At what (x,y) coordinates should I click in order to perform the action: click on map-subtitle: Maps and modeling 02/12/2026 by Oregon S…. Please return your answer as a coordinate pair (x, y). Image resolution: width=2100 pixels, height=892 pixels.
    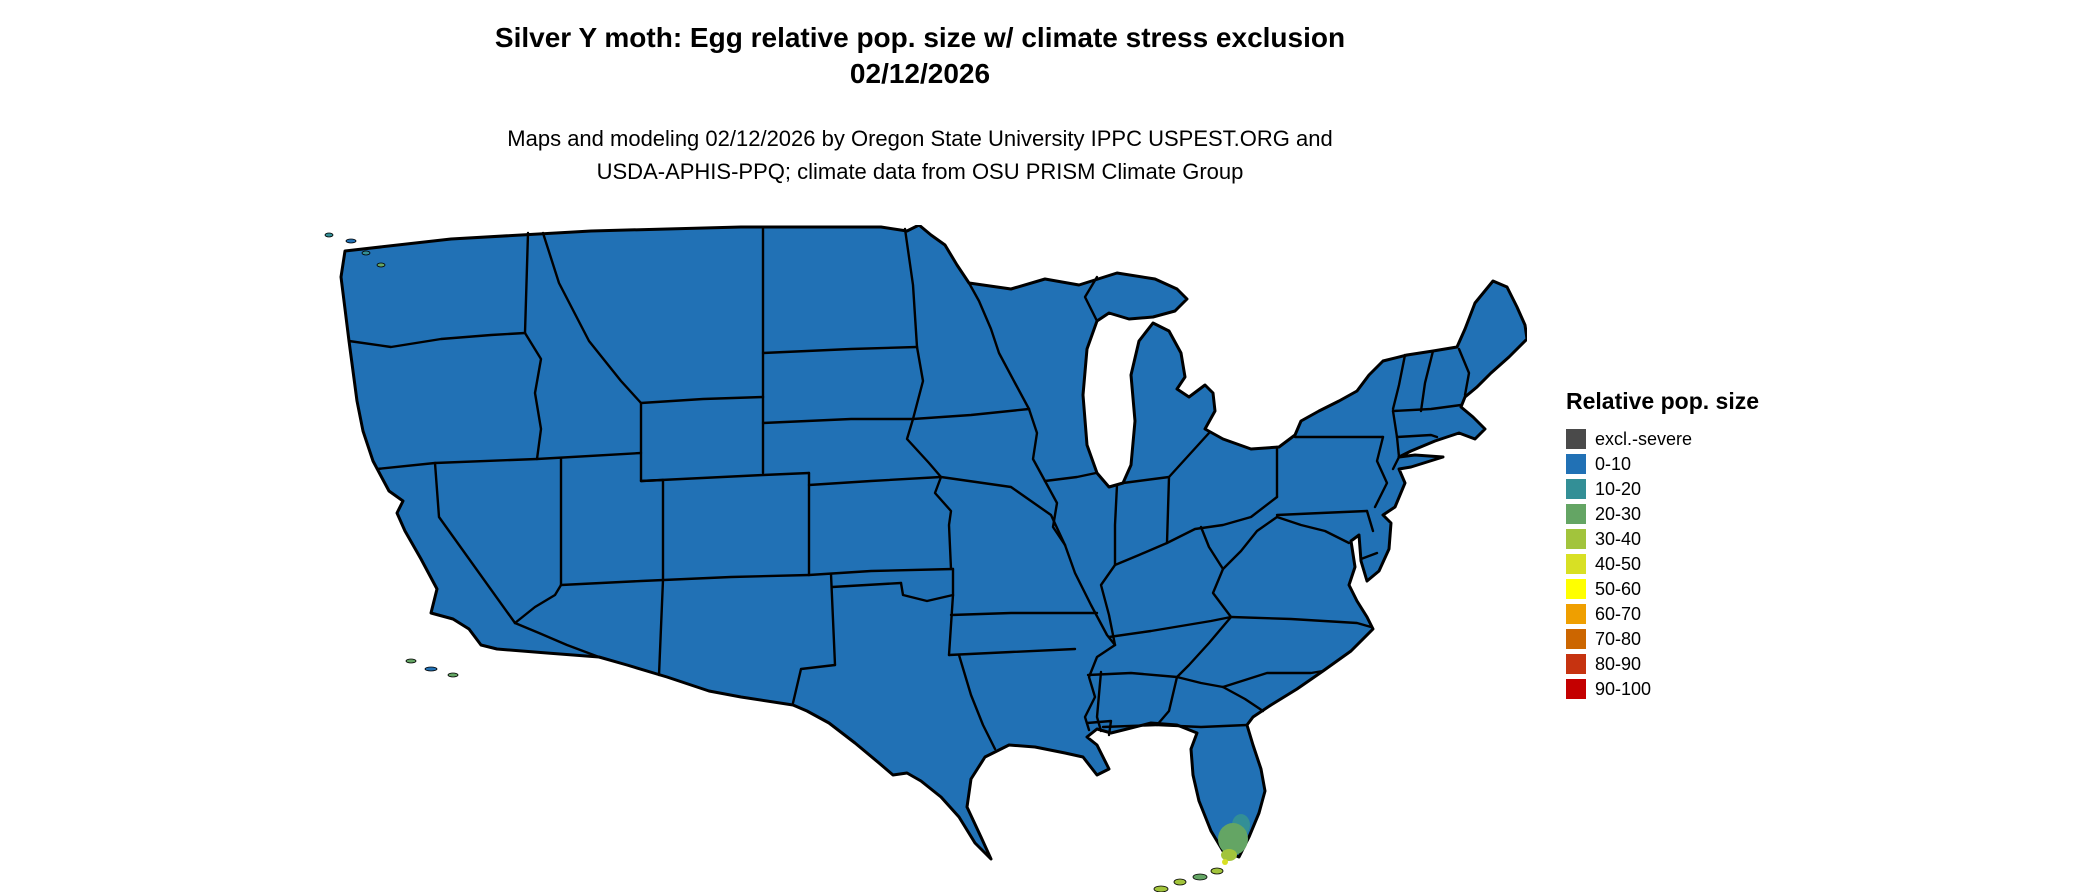
    Looking at the image, I should click on (920, 155).